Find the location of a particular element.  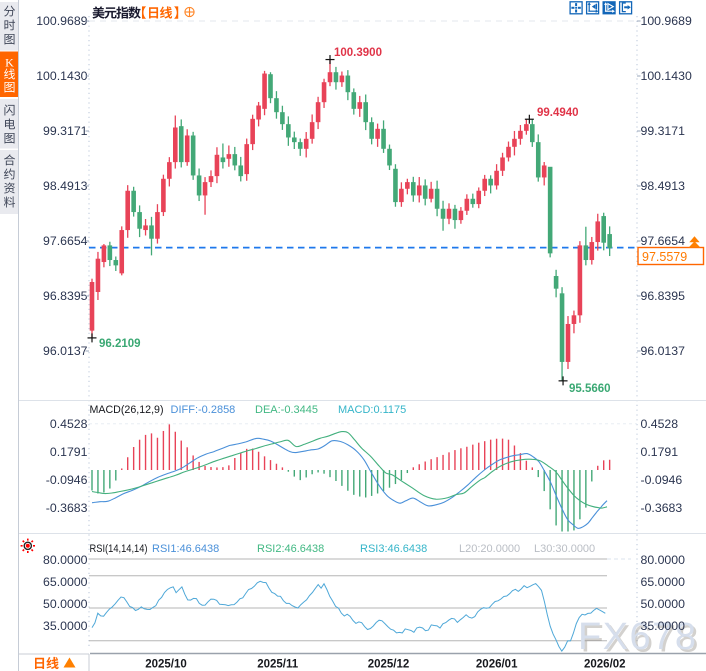

svg-text: DIFF:-0.2858 is located at coordinates (203, 410).